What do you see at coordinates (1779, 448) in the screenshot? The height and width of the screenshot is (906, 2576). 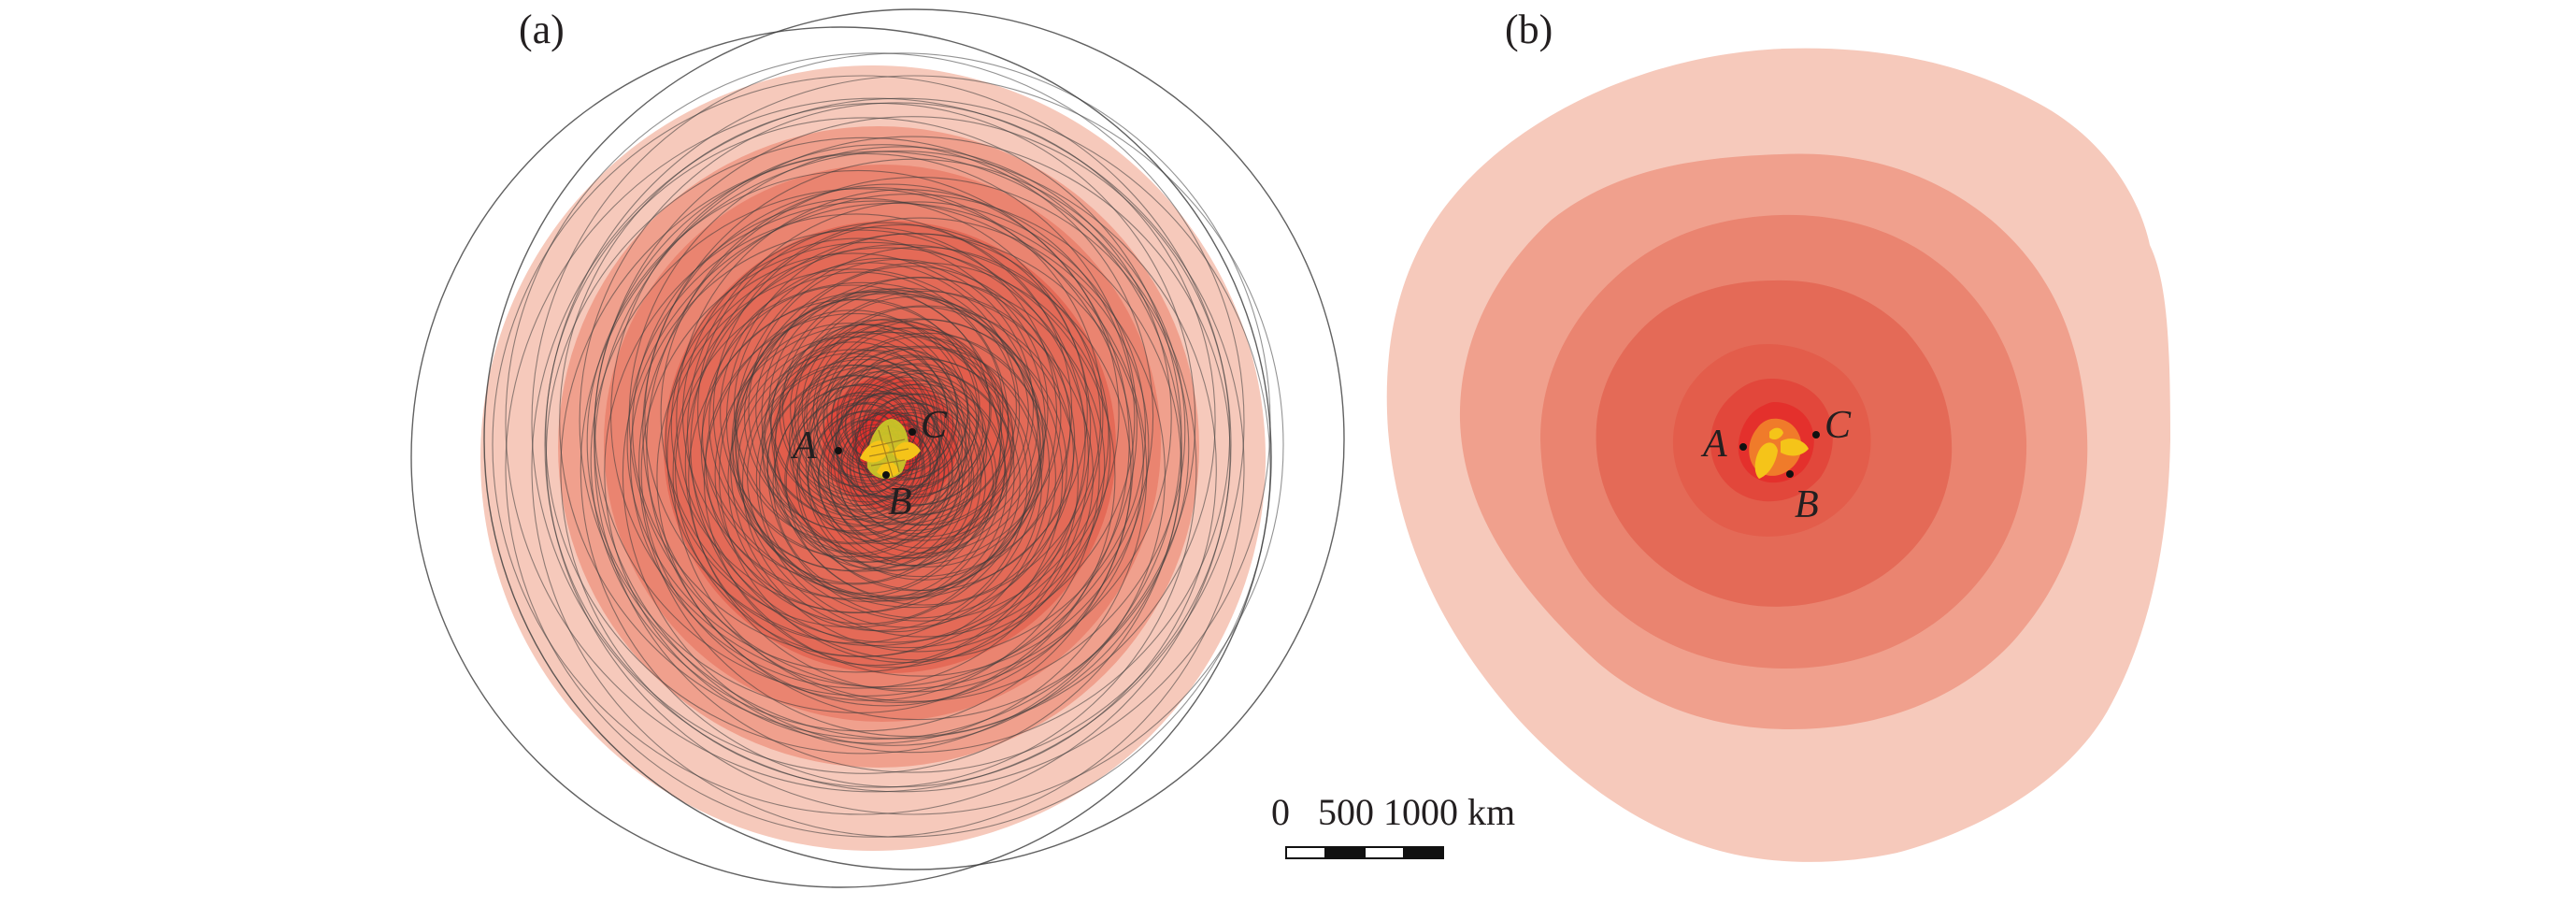 I see `panel-b-core` at bounding box center [1779, 448].